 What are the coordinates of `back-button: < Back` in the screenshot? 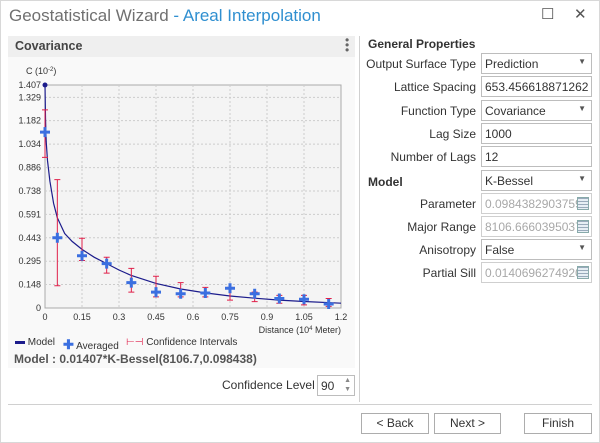 It's located at (395, 423).